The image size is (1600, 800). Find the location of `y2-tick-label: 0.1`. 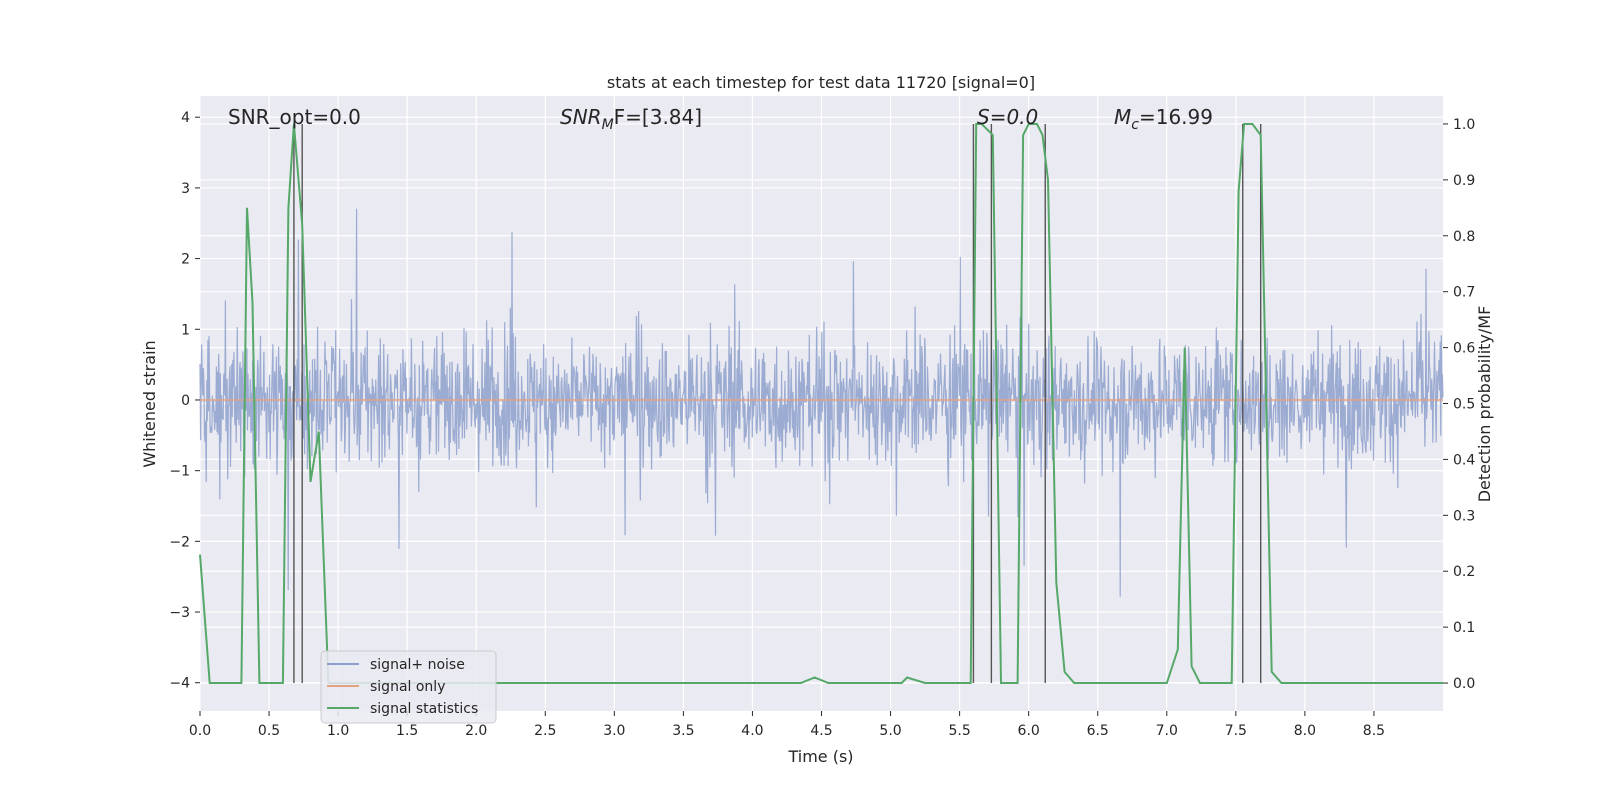

y2-tick-label: 0.1 is located at coordinates (1464, 628).